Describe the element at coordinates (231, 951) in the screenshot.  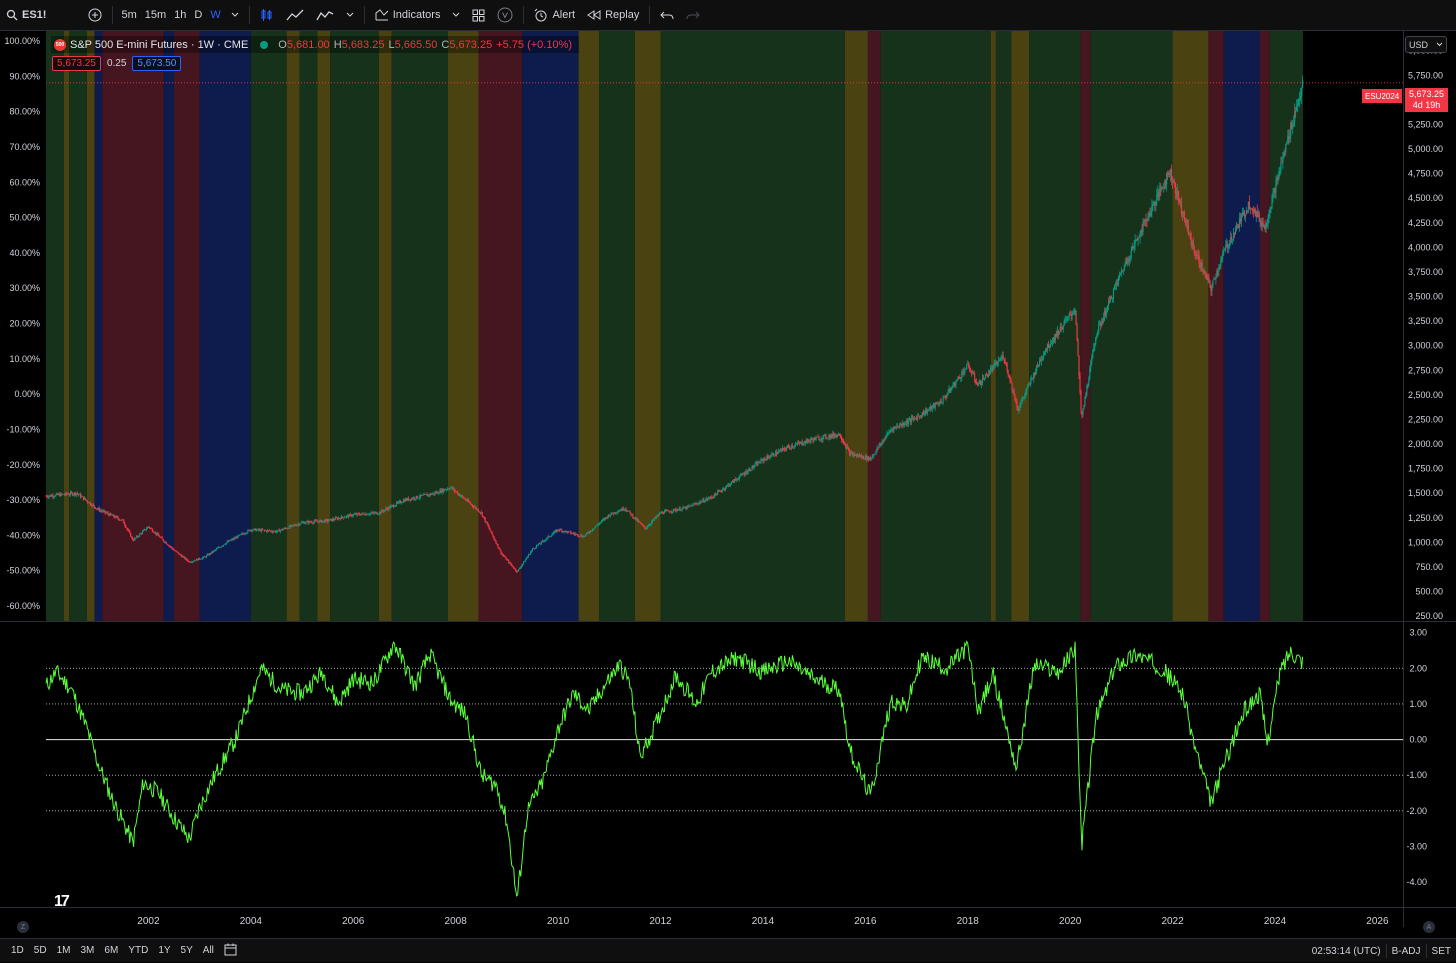
I see `goto-date-button` at that location.